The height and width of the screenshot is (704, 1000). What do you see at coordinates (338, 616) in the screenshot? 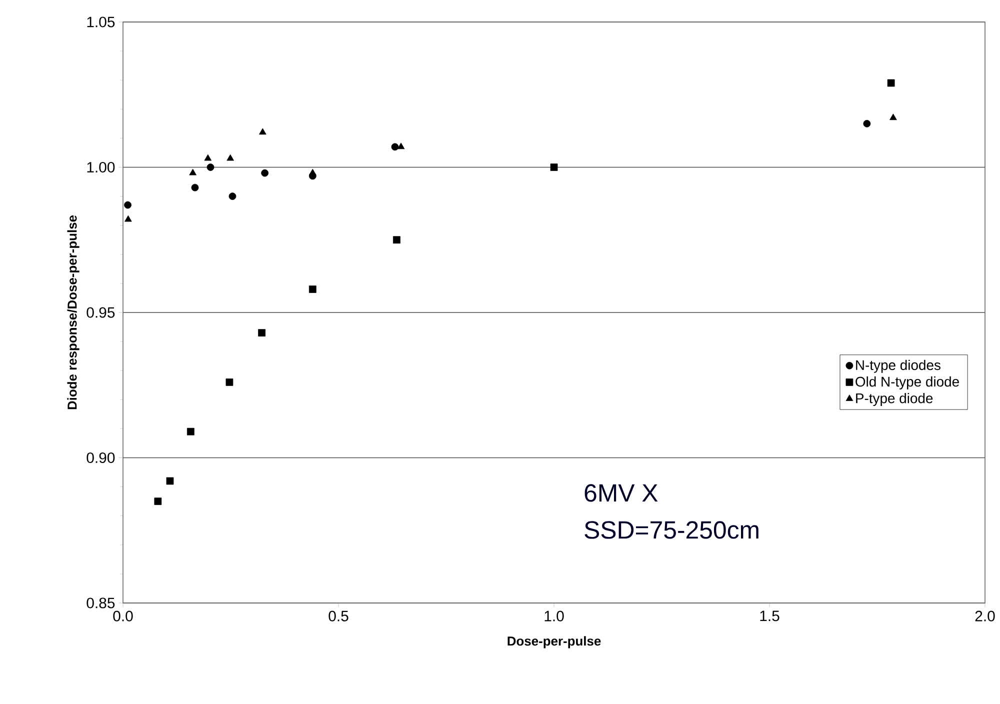
I see `x-tick-label: 0.5` at bounding box center [338, 616].